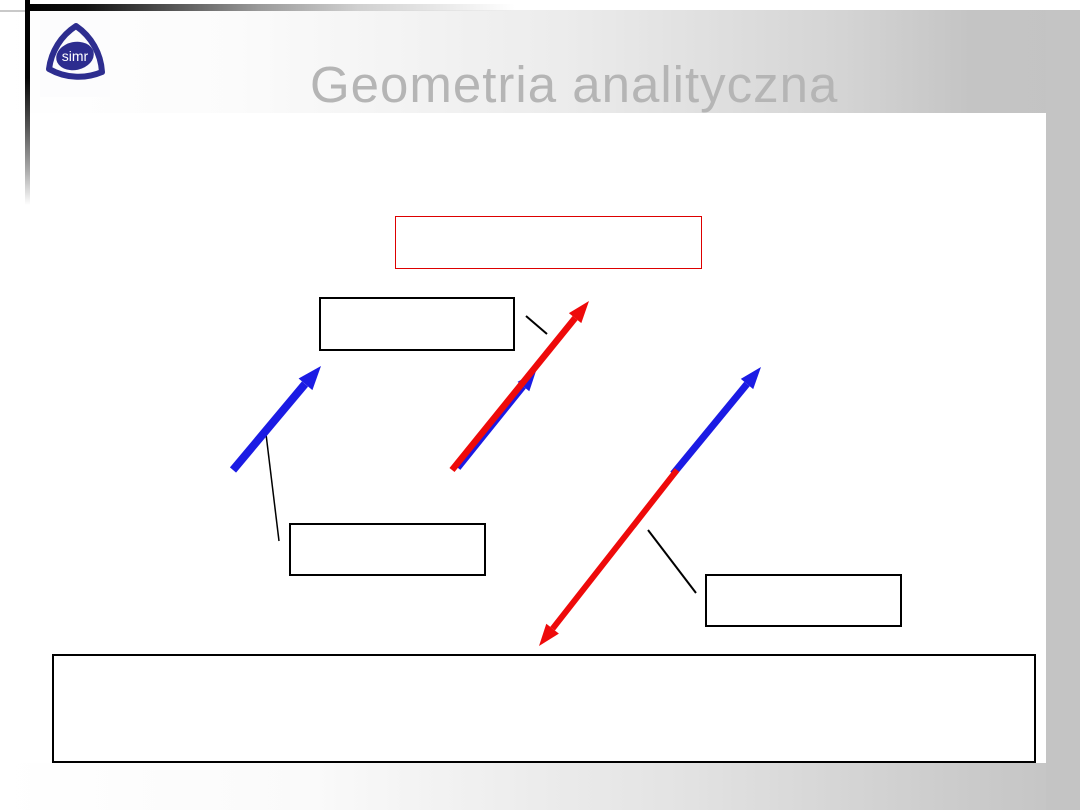  I want to click on highlight-box-red, so click(548, 242).